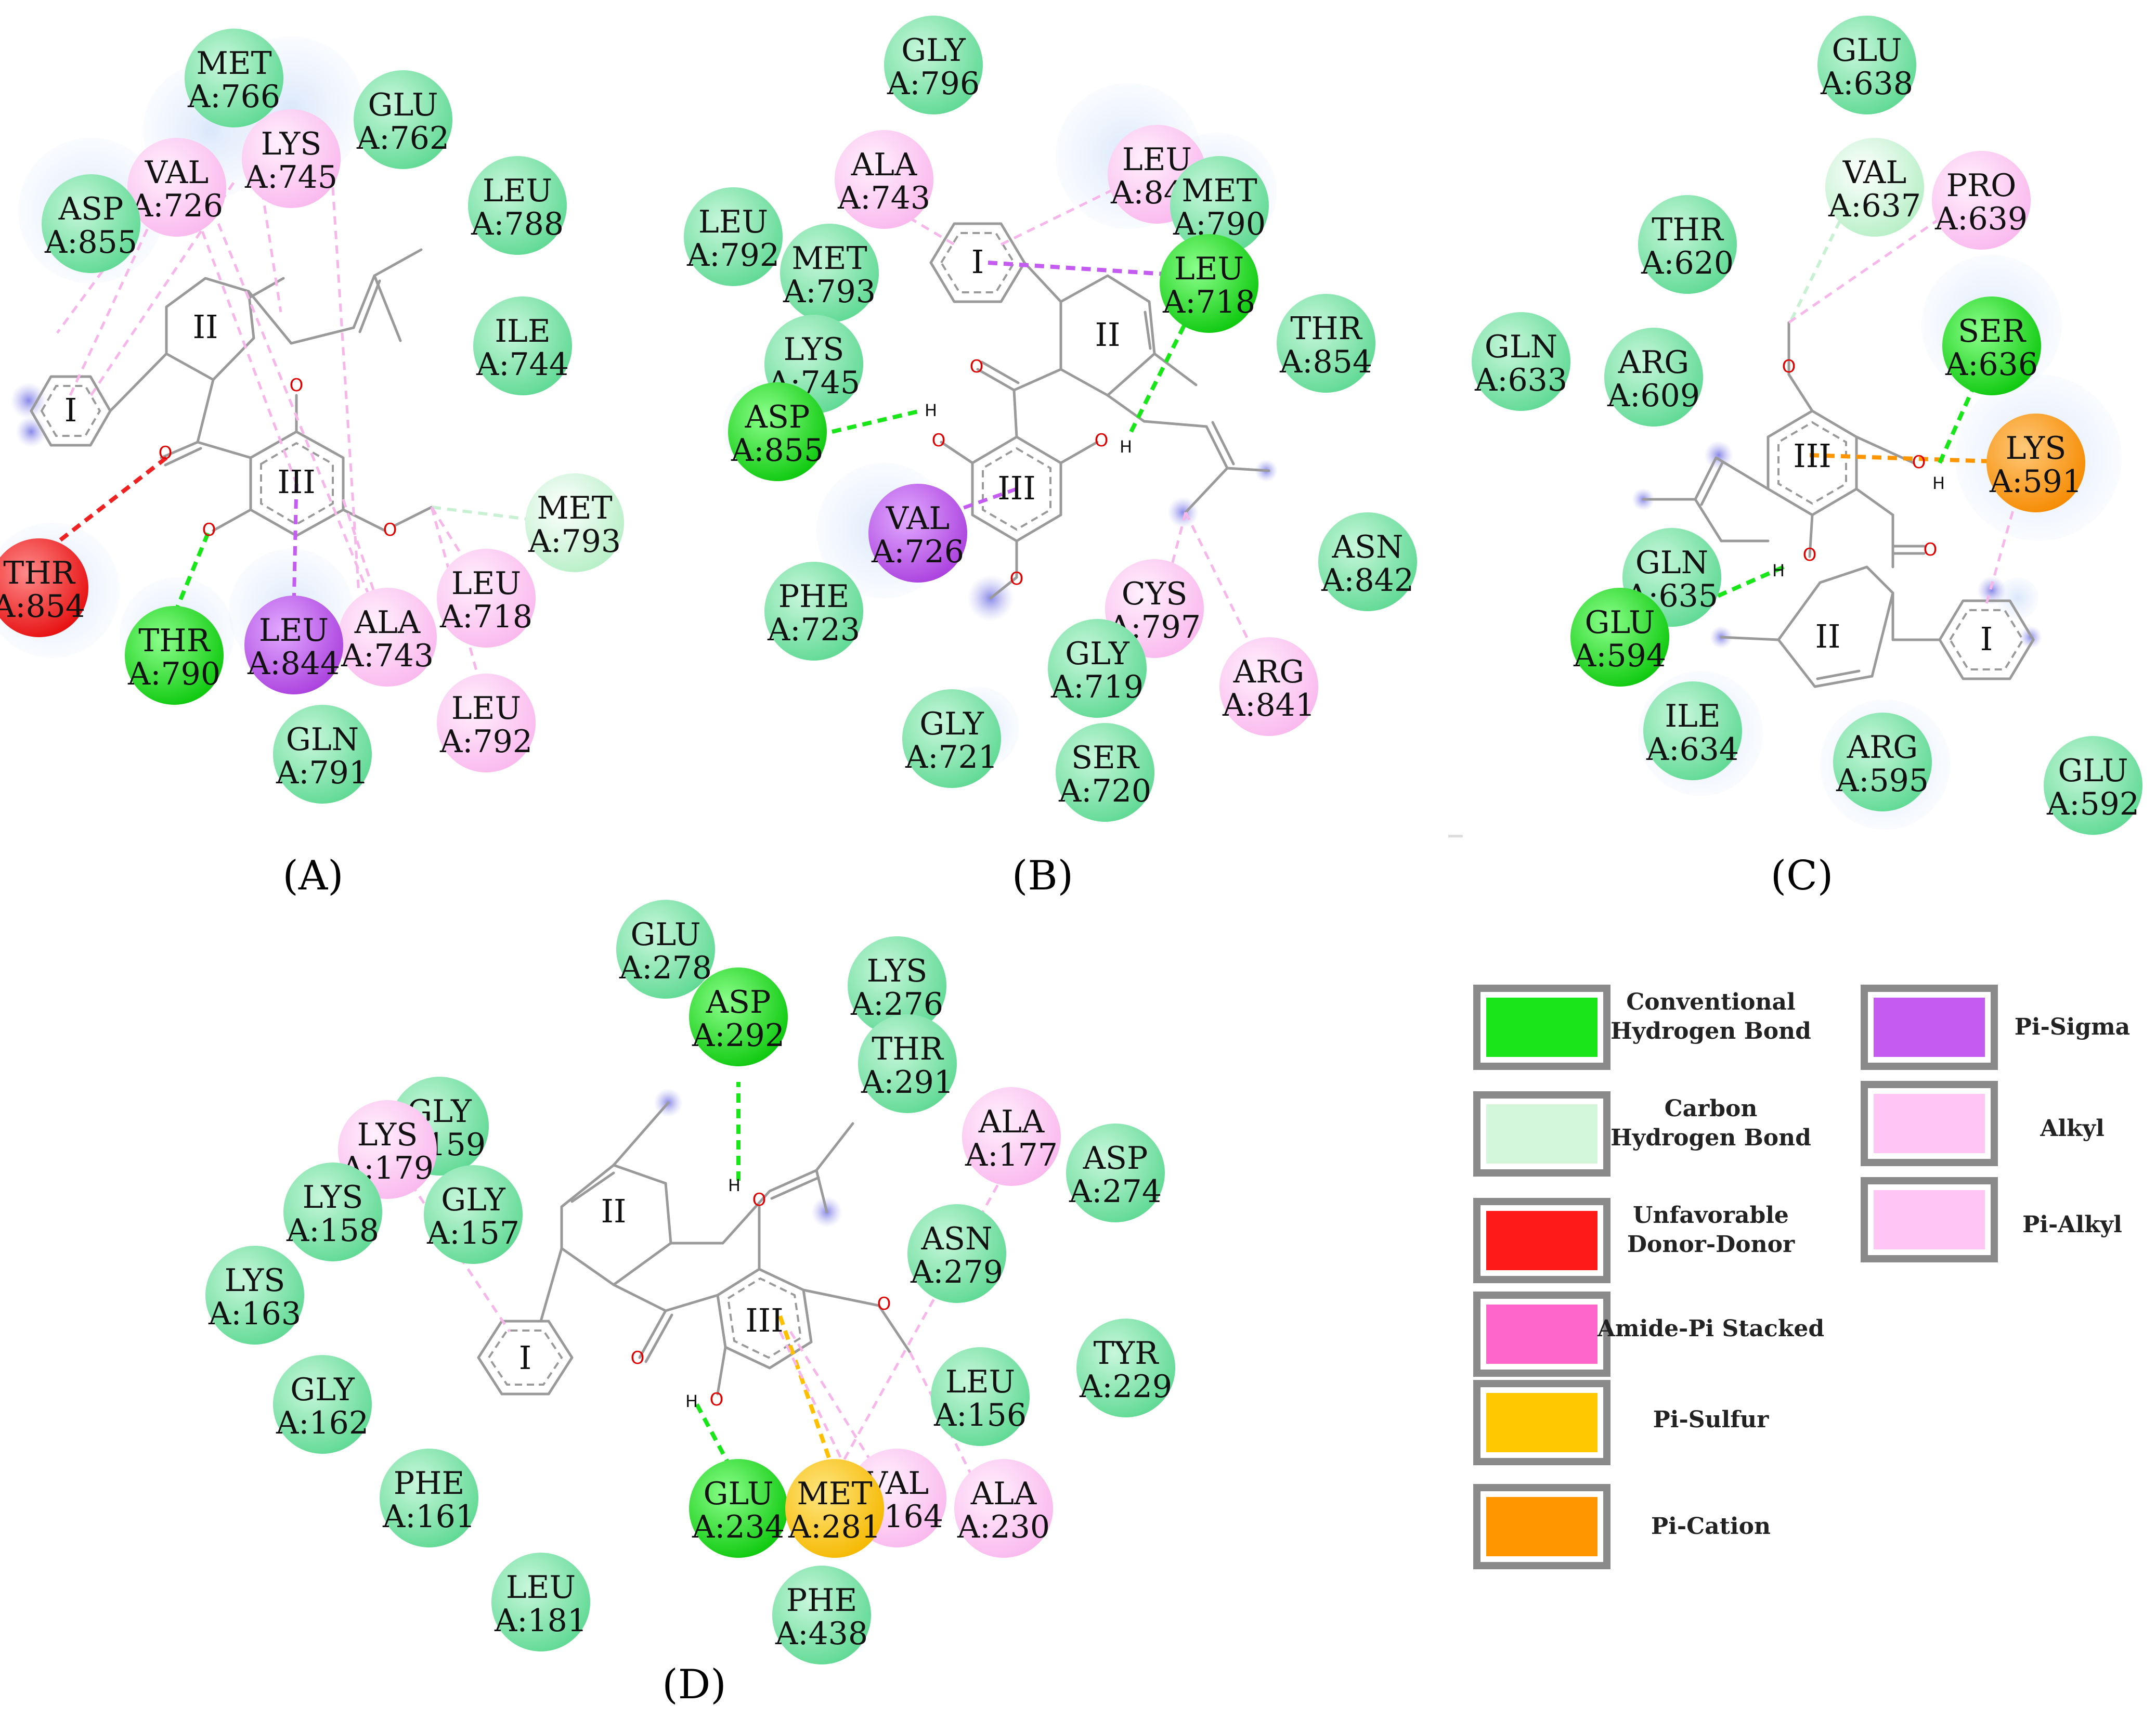 This screenshot has height=1717, width=2156. I want to click on legend-label: Alkyl, so click(2072, 1128).